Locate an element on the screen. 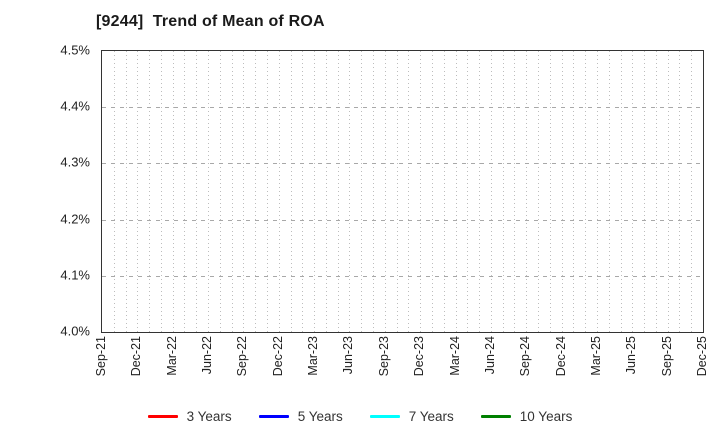 Image resolution: width=720 pixels, height=440 pixels. x-tick-label: Mar-25 is located at coordinates (595, 356).